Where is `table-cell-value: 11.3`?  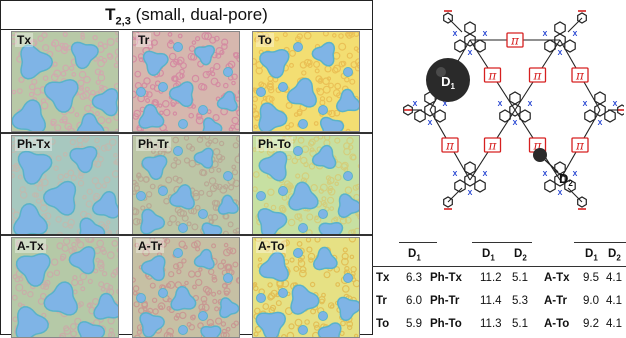 table-cell-value: 11.3 is located at coordinates (491, 324).